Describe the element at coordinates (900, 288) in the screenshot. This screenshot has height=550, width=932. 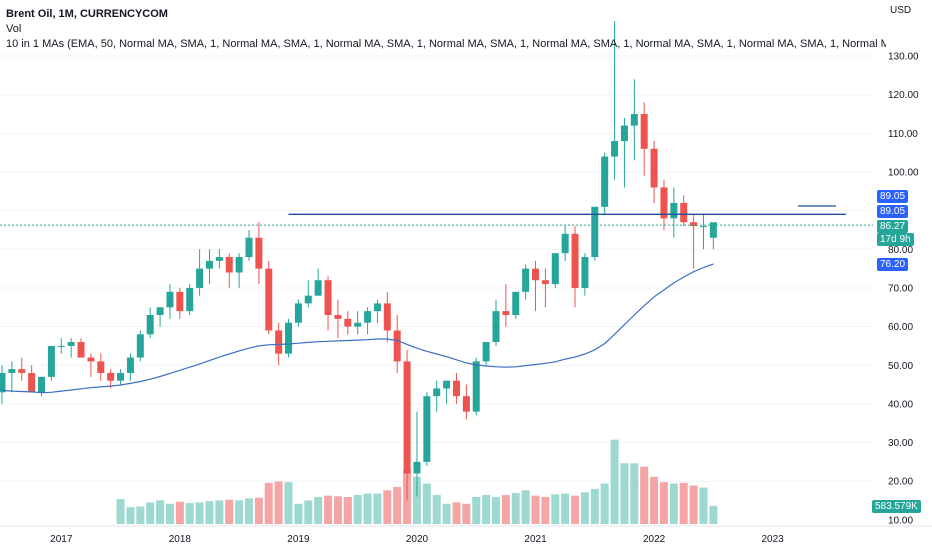
I see `price-tick-label: 70.00` at that location.